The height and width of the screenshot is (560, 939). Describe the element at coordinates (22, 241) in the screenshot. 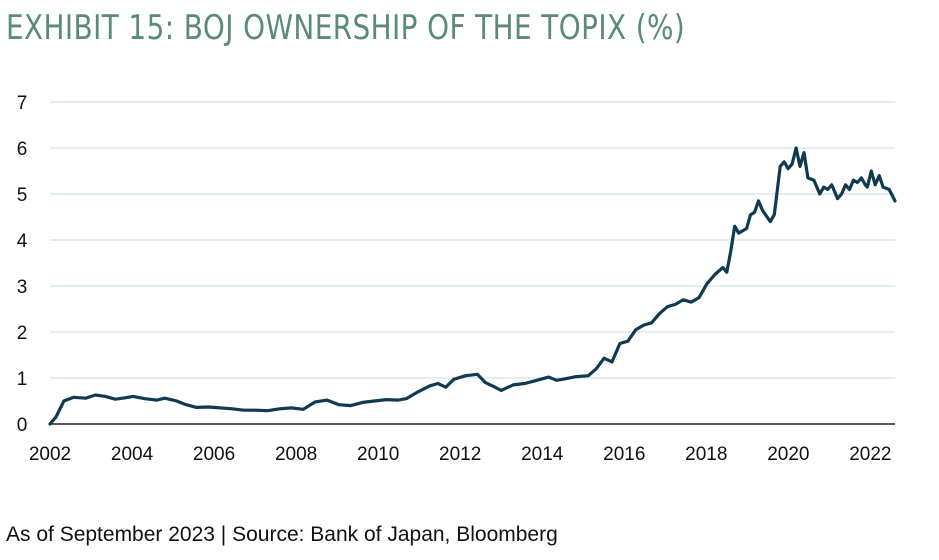

I see `y-tick-label: 4` at that location.